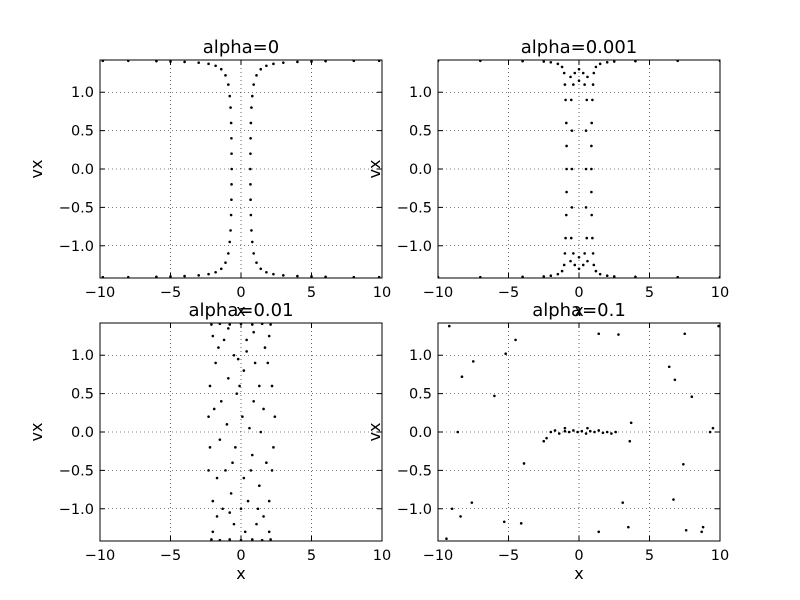  What do you see at coordinates (240, 310) in the screenshot?
I see `x-axis-label: x` at bounding box center [240, 310].